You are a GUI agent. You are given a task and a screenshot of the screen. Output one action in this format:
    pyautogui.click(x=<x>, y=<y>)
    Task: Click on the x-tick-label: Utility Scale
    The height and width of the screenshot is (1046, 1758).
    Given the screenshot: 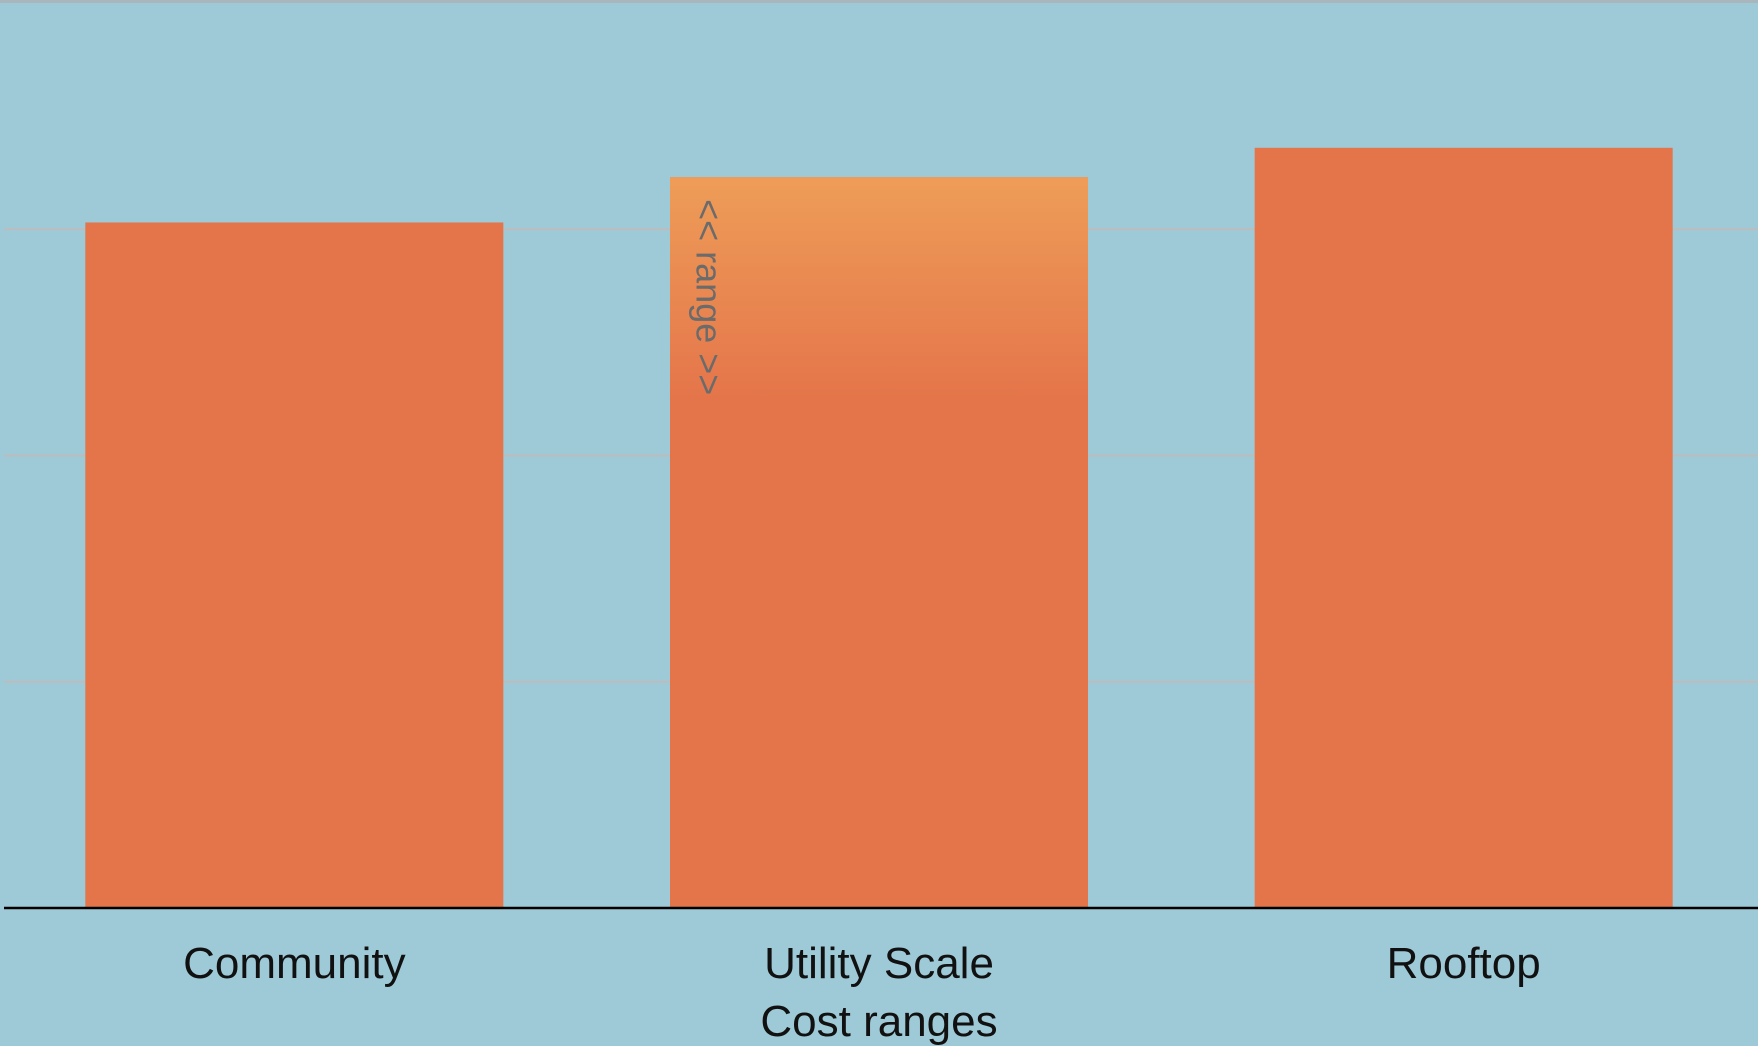 What is the action you would take?
    pyautogui.click(x=879, y=963)
    